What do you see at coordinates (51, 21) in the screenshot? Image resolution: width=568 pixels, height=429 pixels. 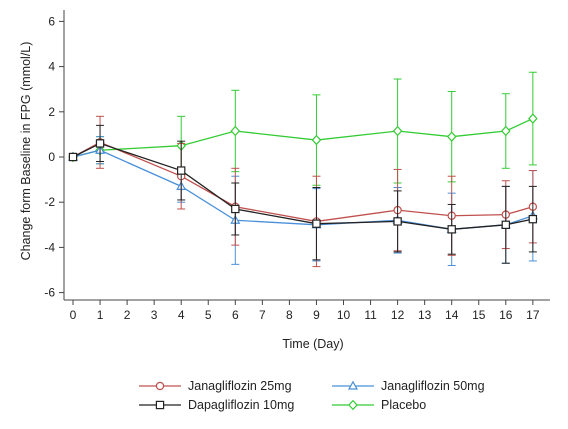 I see `y-tick-label: 6` at bounding box center [51, 21].